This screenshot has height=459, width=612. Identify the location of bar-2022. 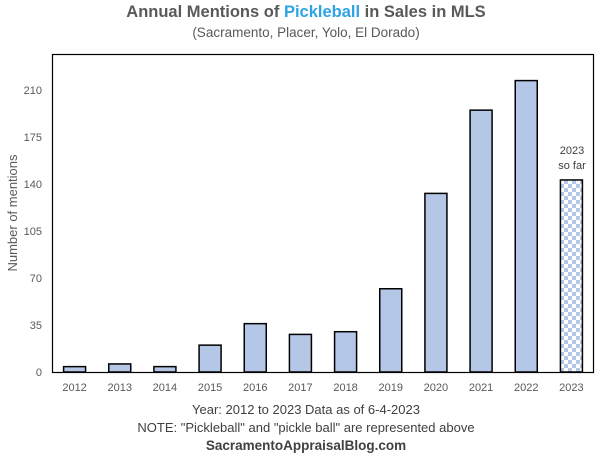
(526, 226).